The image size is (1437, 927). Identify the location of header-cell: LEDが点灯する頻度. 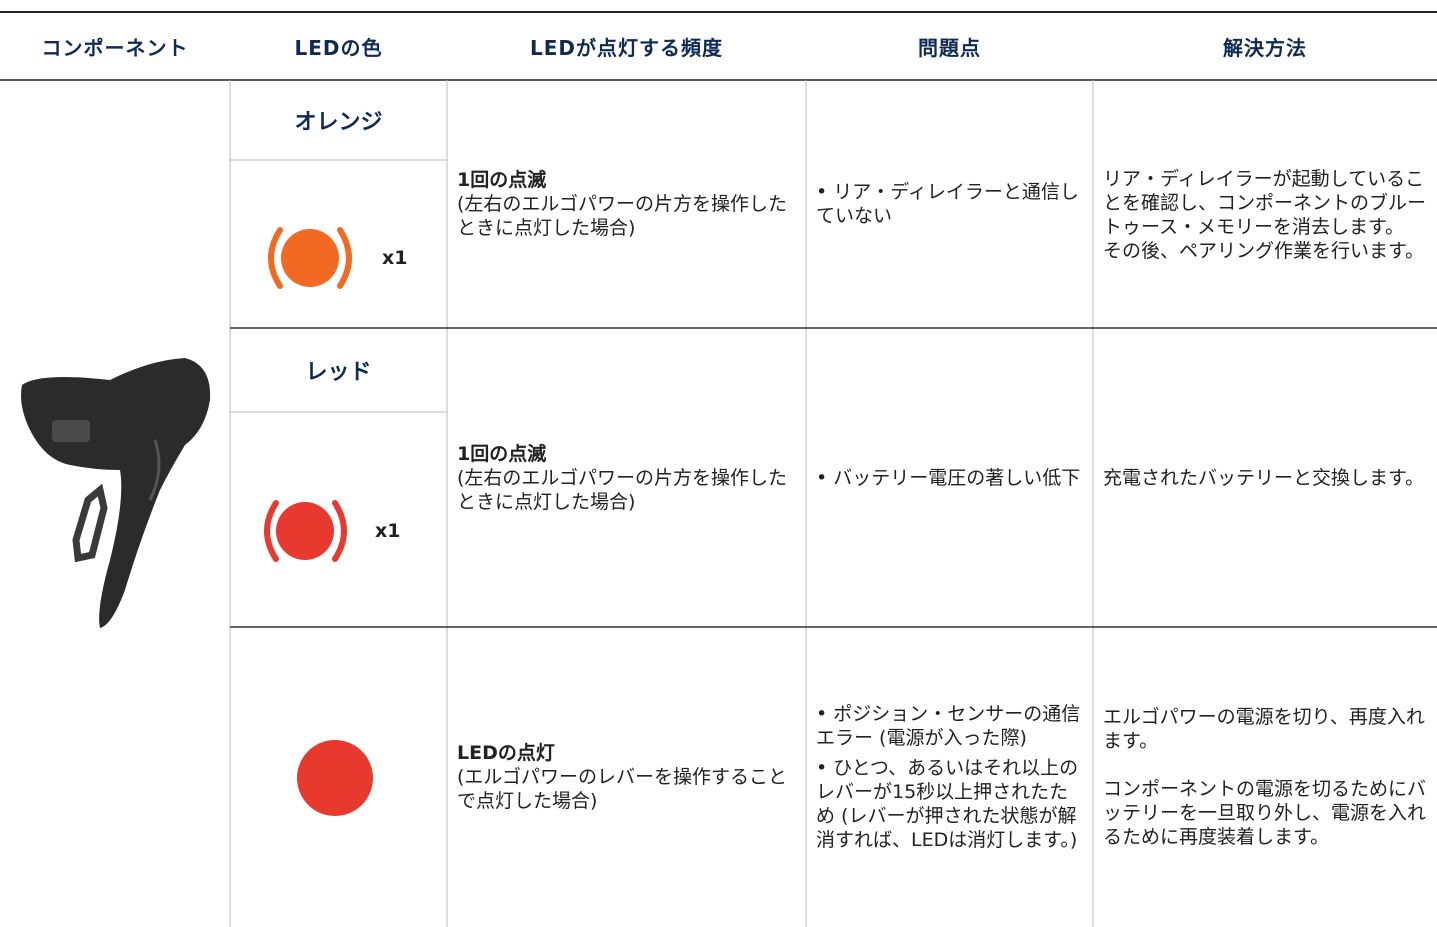
(626, 47).